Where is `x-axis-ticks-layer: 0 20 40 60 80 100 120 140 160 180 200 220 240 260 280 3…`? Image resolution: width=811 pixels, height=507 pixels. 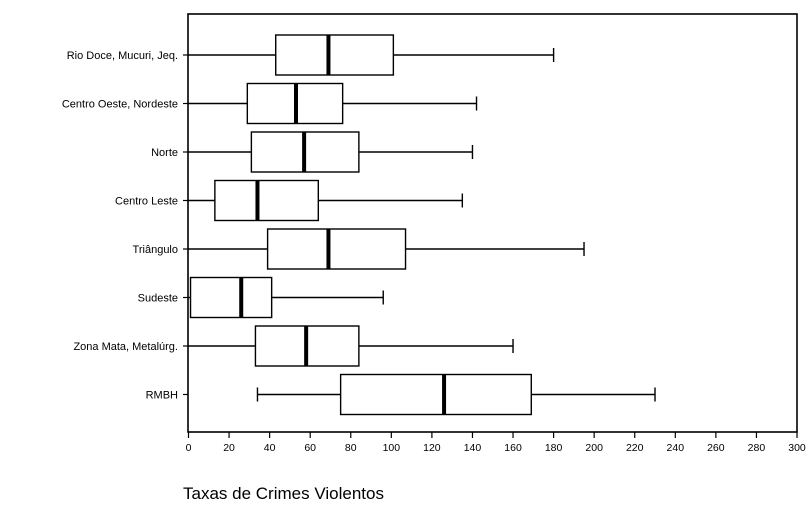
x-axis-ticks-layer: 0 20 40 60 80 100 120 140 160 180 200 220 240 260 280 3… is located at coordinates (496, 443).